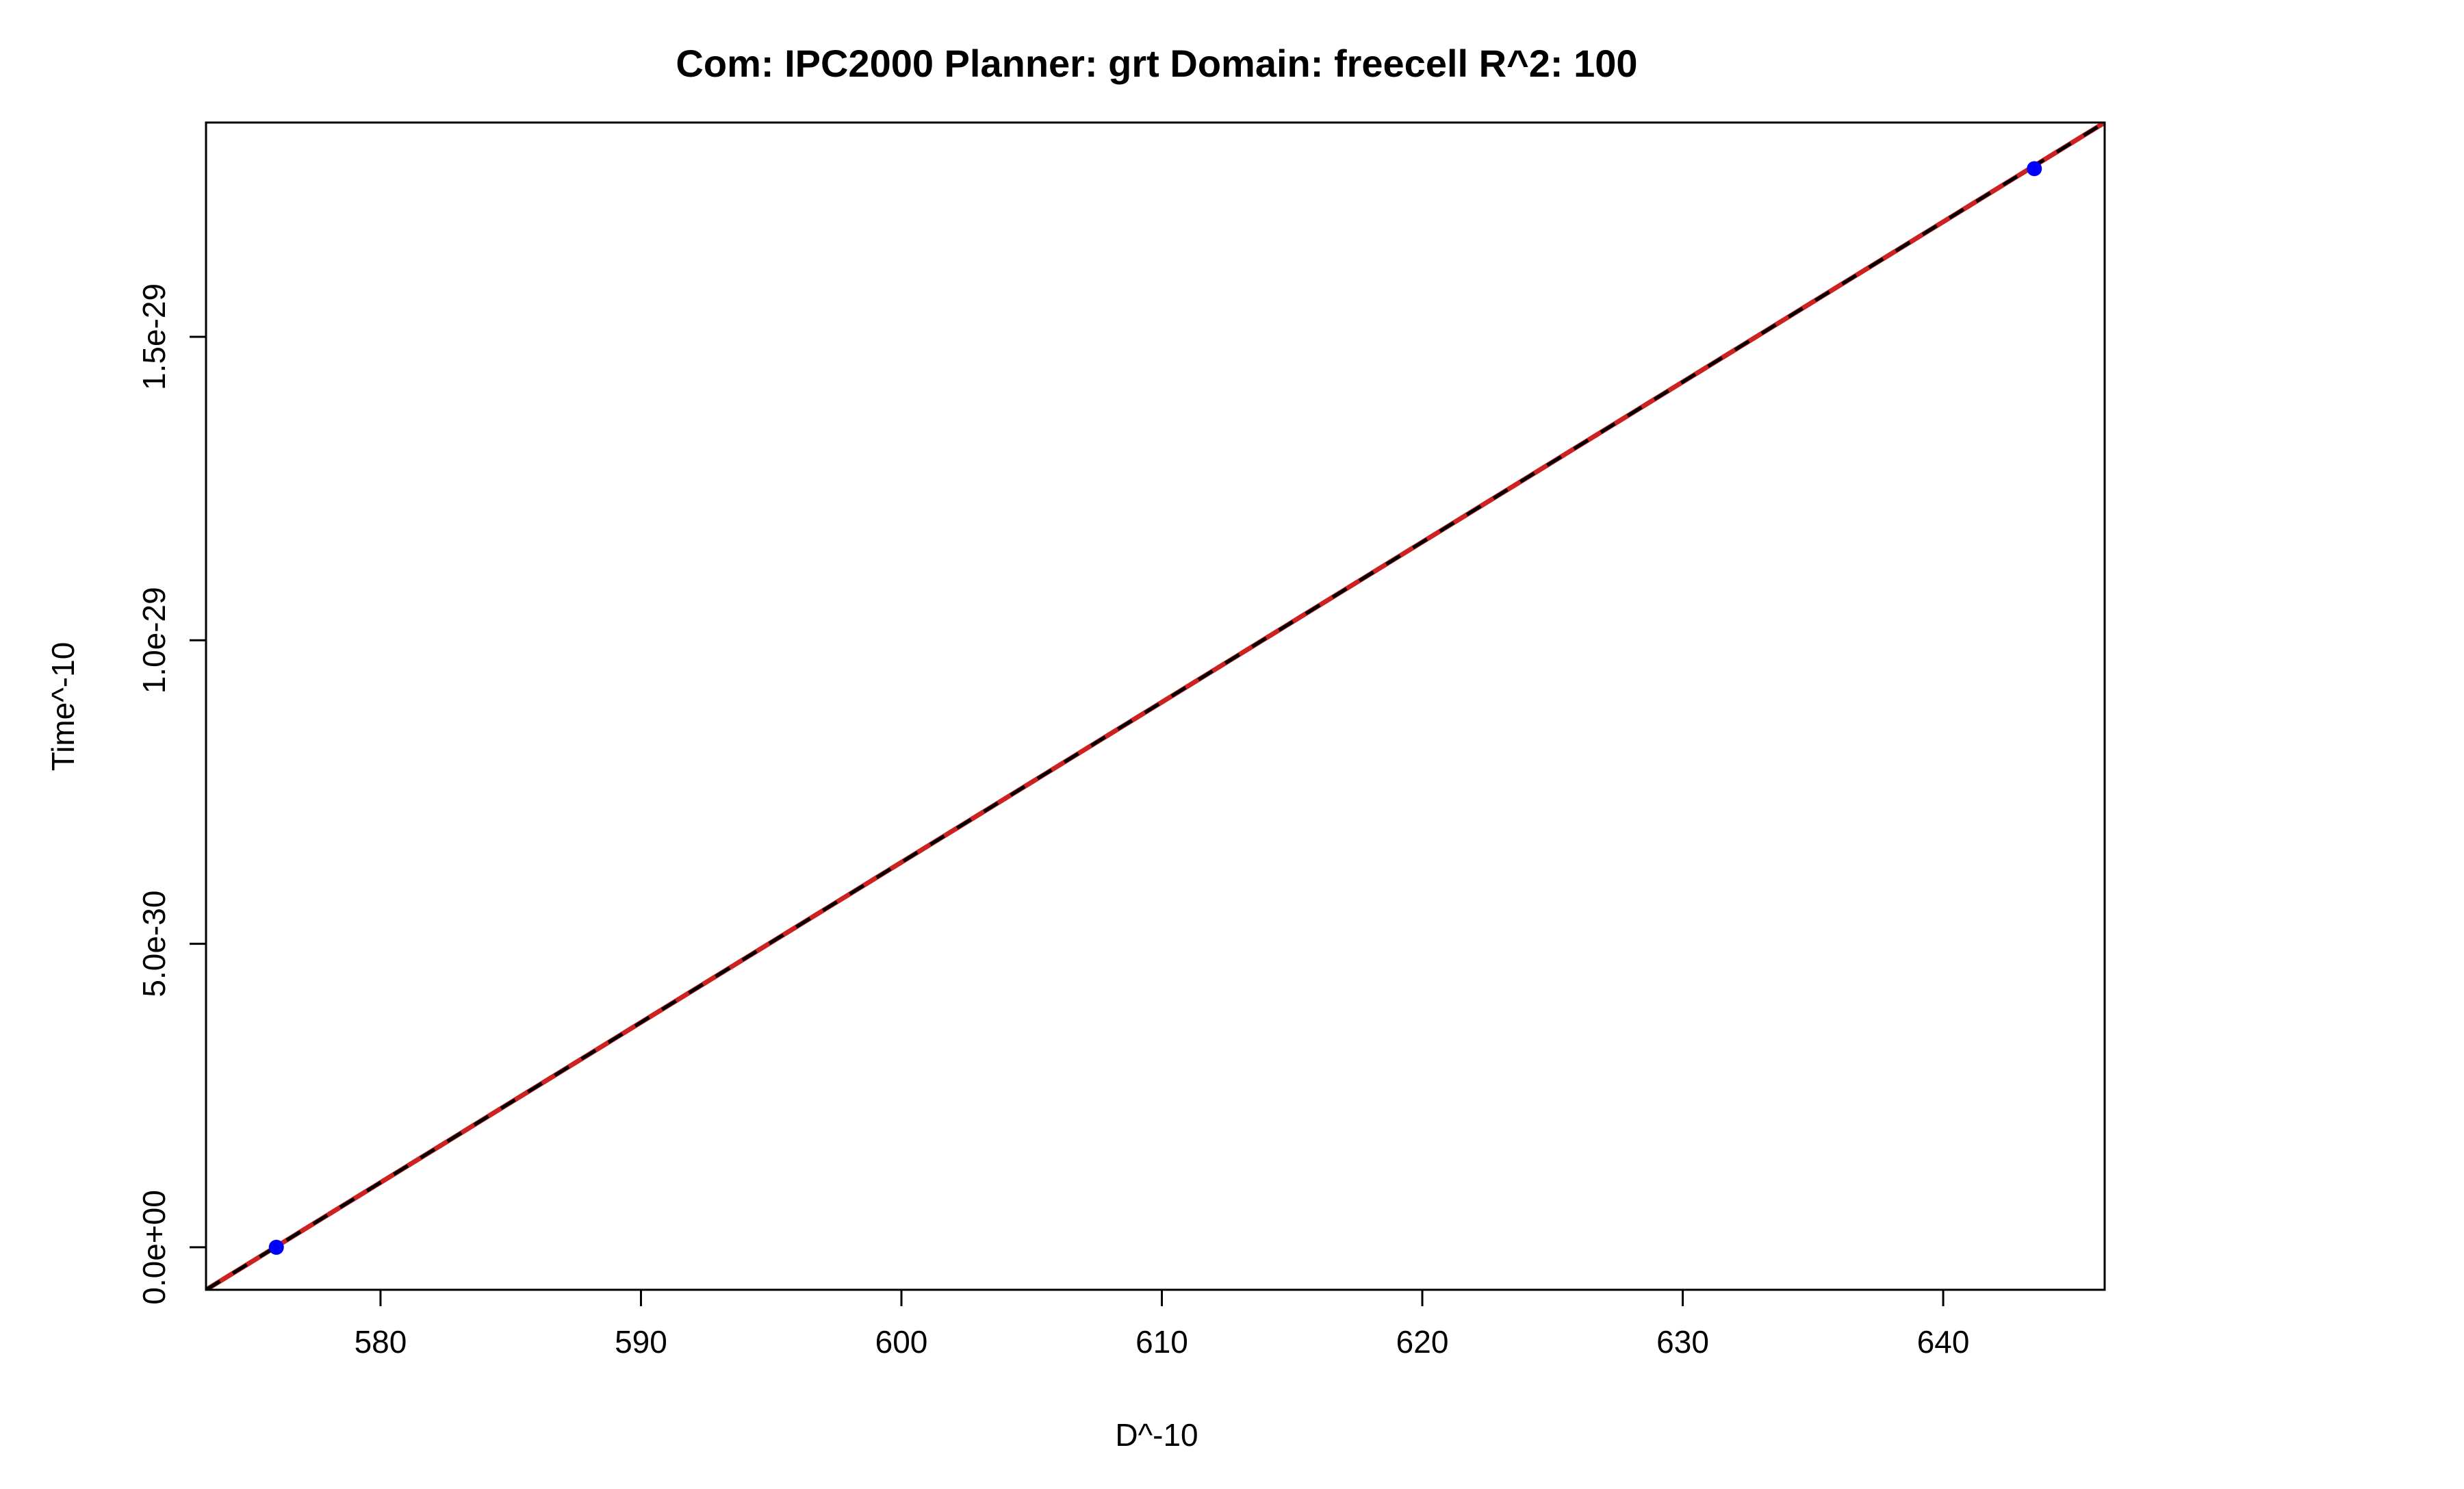 Image resolution: width=2464 pixels, height=1489 pixels. I want to click on x-tick-label-580: 580, so click(381, 1342).